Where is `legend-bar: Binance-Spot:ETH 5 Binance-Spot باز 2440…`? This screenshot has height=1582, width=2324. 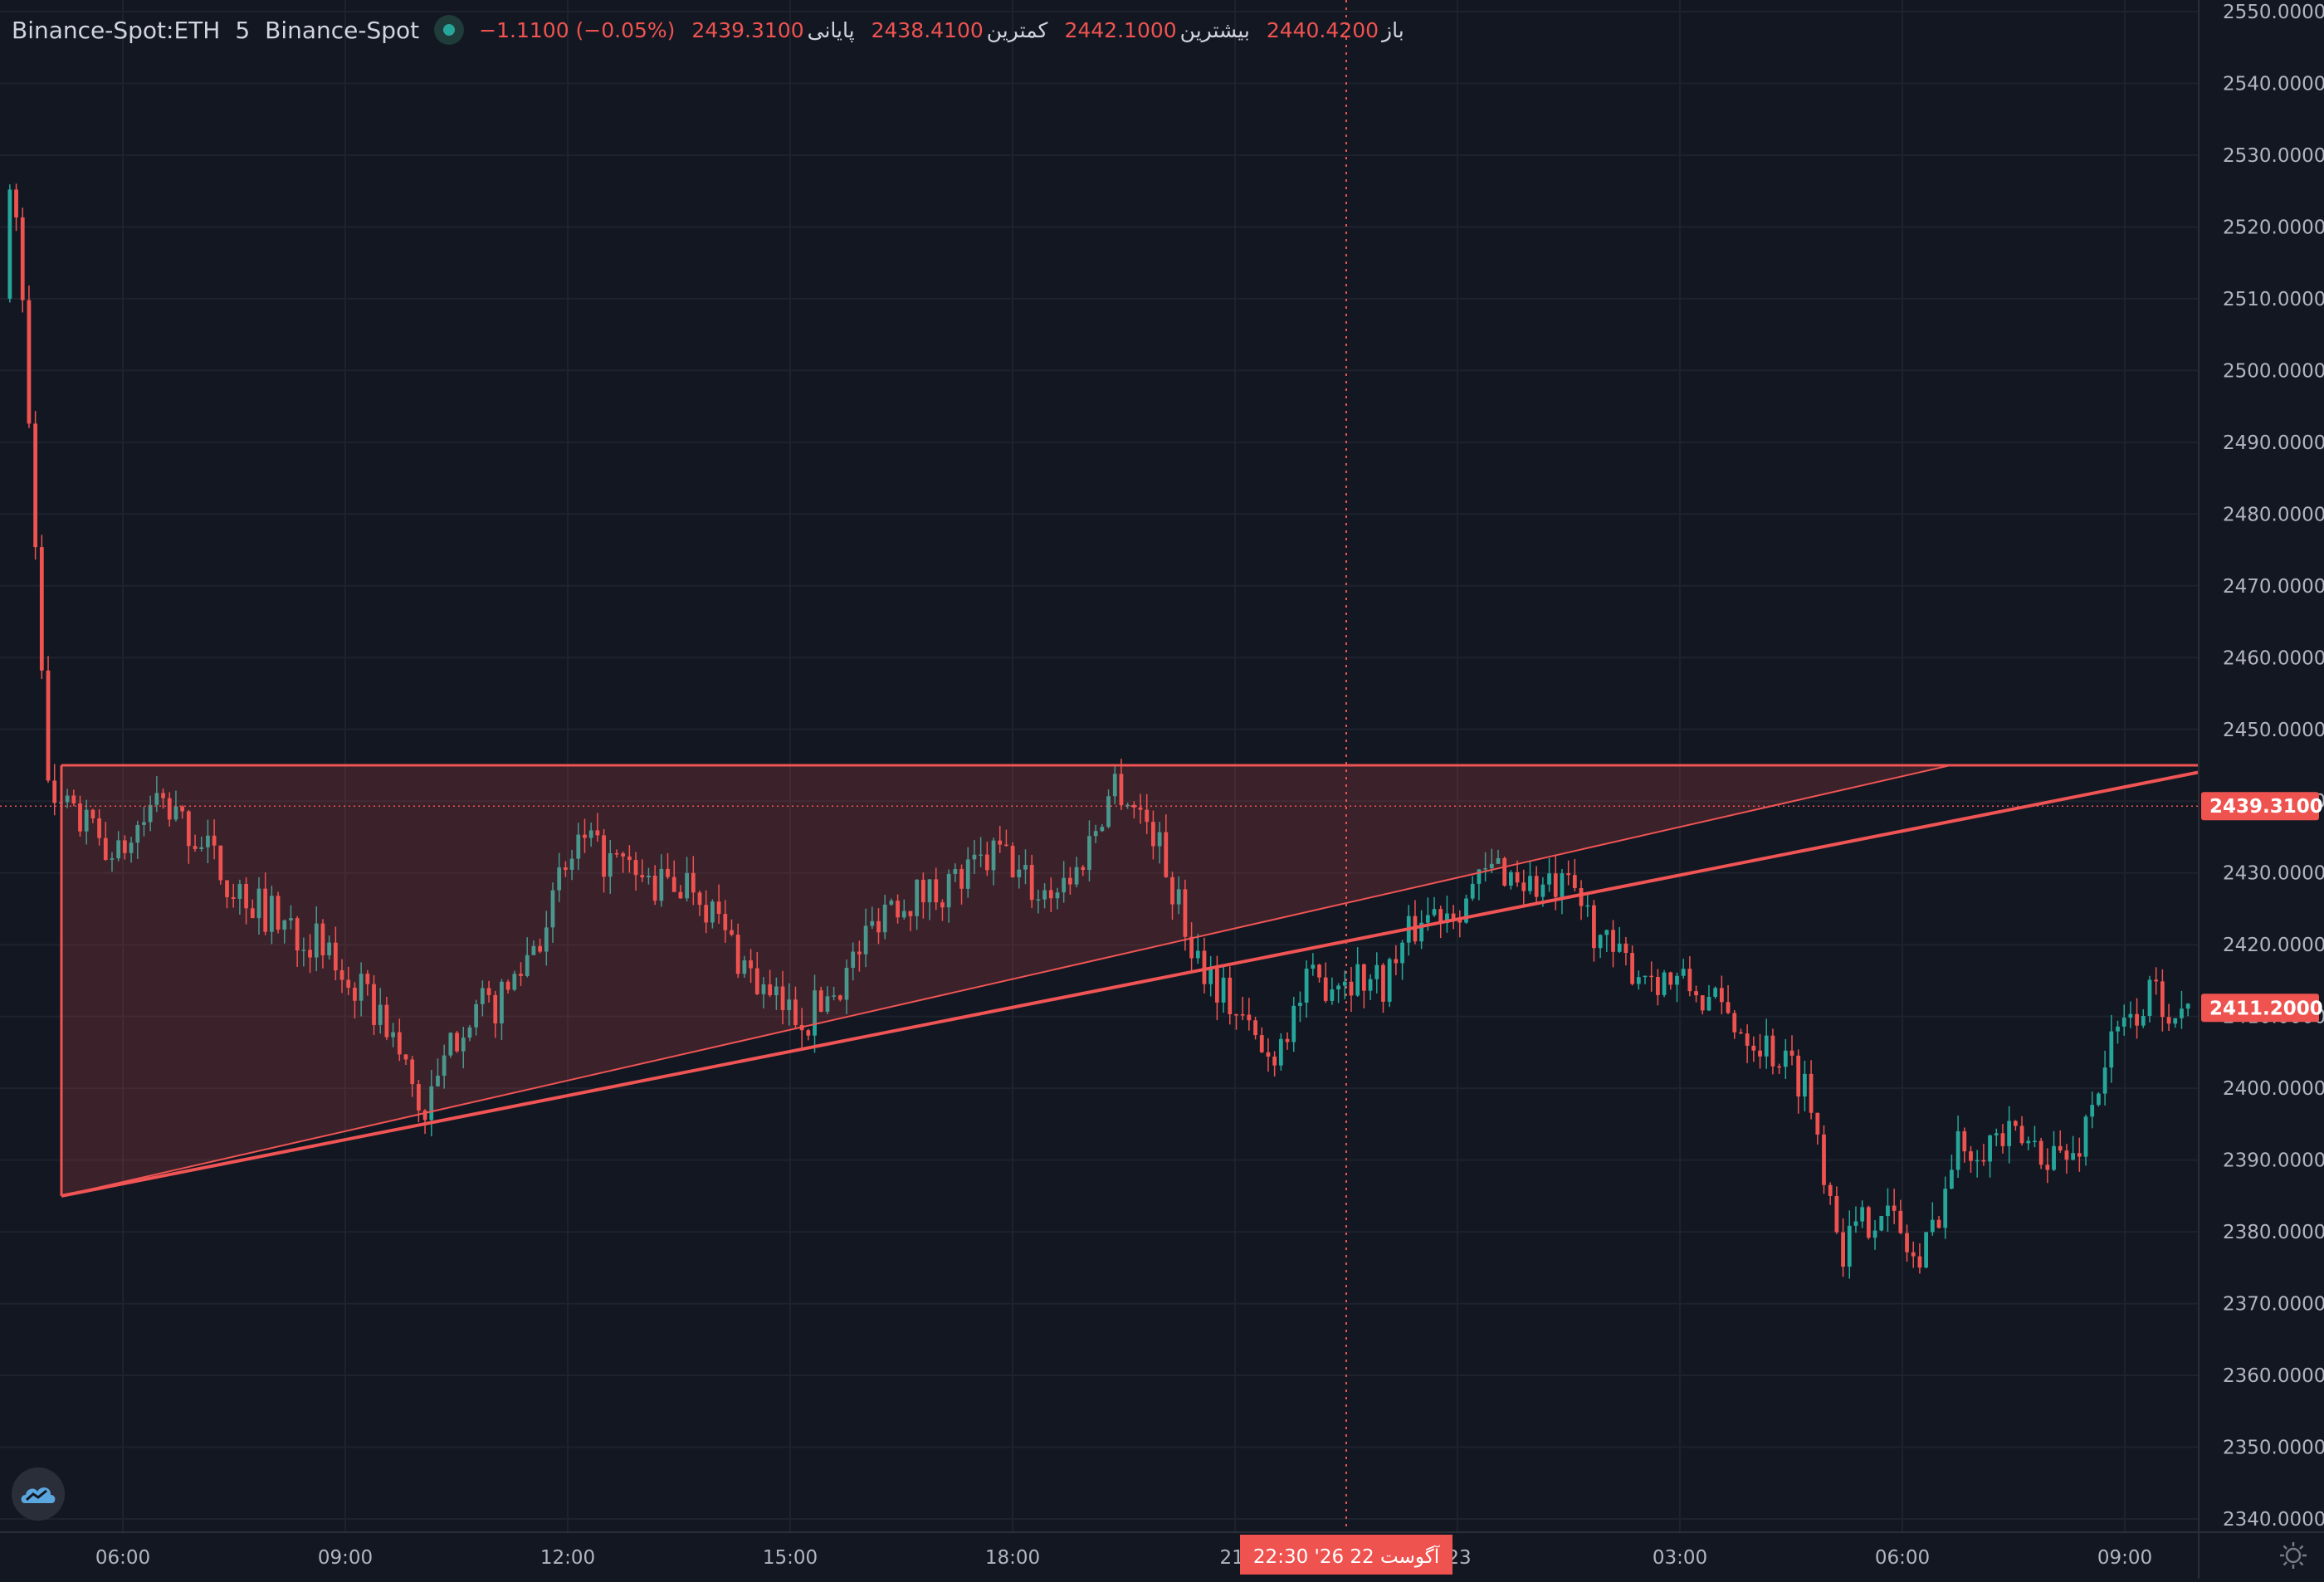
legend-bar: Binance-Spot:ETH 5 Binance-Spot باز 2440… is located at coordinates (708, 30).